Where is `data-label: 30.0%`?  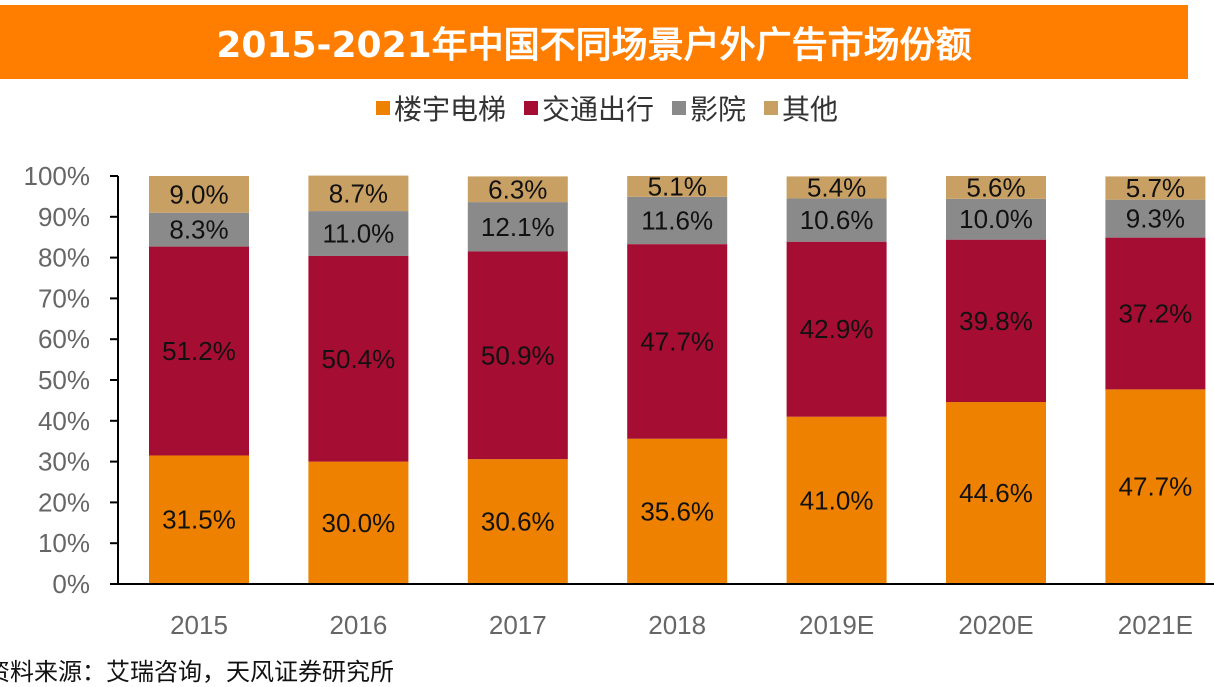
data-label: 30.0% is located at coordinates (359, 523).